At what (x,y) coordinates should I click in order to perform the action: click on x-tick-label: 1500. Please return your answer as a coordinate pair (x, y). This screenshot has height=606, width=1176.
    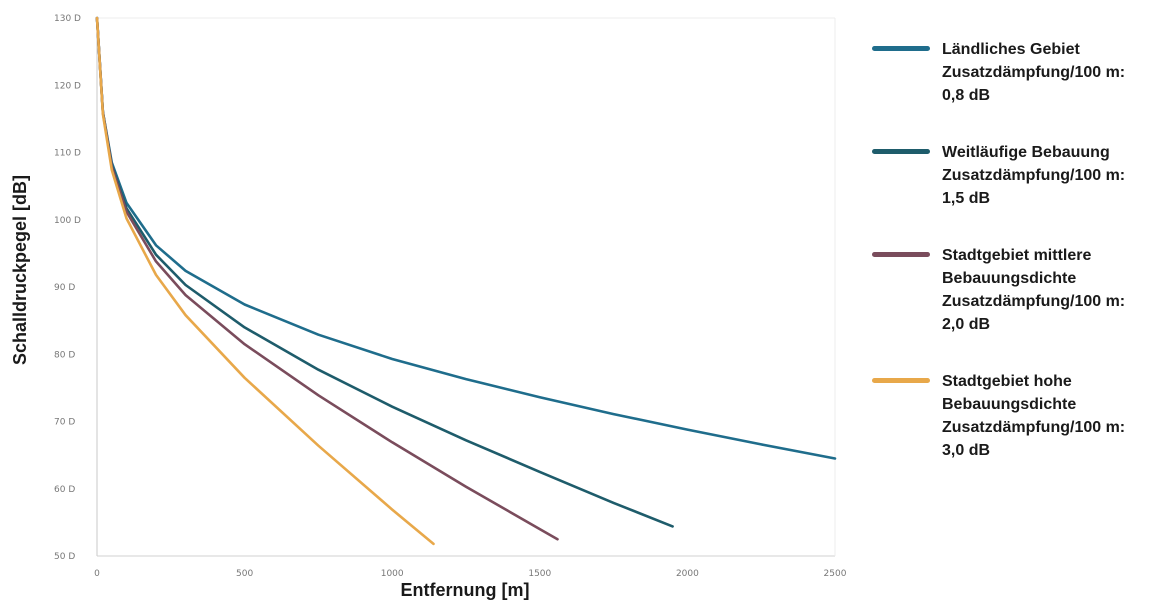
    Looking at the image, I should click on (539, 574).